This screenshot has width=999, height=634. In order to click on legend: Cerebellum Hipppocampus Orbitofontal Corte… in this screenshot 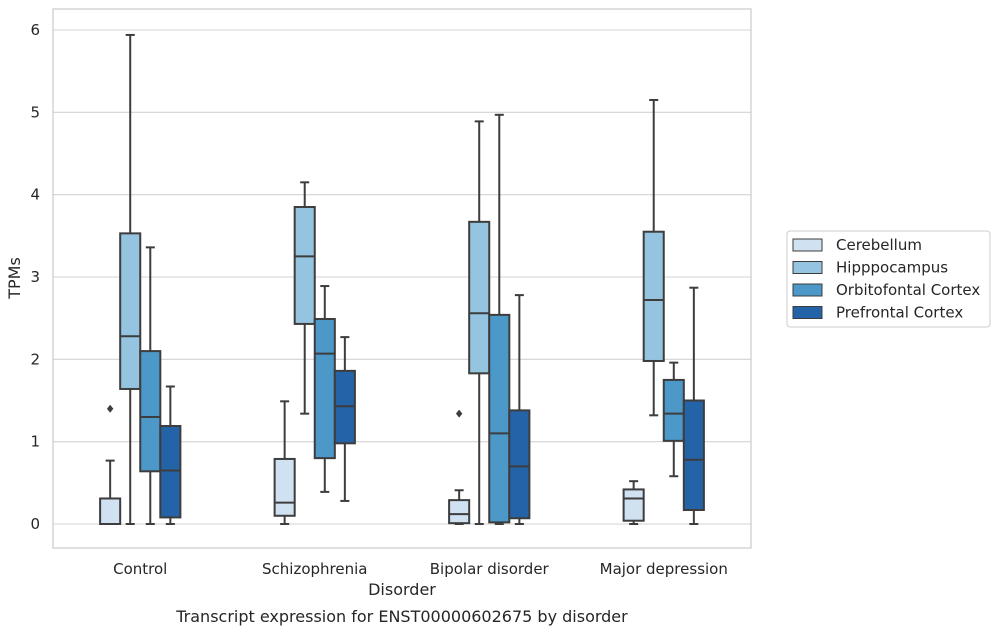, I will do `click(888, 279)`.